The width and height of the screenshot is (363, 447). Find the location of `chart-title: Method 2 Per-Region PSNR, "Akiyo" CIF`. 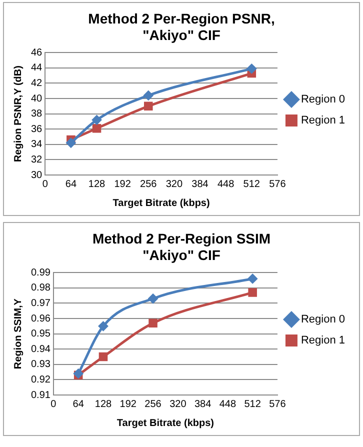

chart-title: Method 2 Per-Region PSNR, "Akiyo" CIF is located at coordinates (181, 27).